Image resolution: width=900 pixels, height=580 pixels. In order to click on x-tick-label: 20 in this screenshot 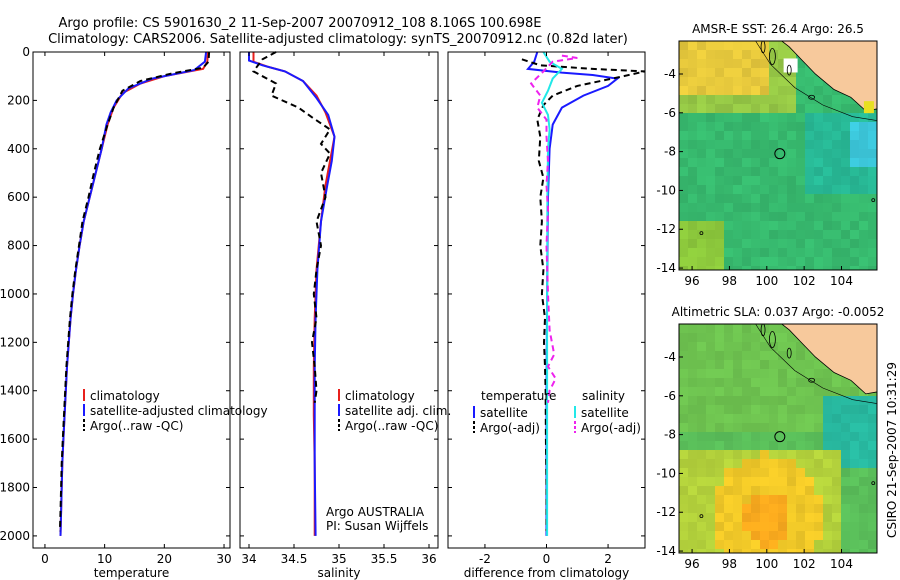, I will do `click(164, 559)`.